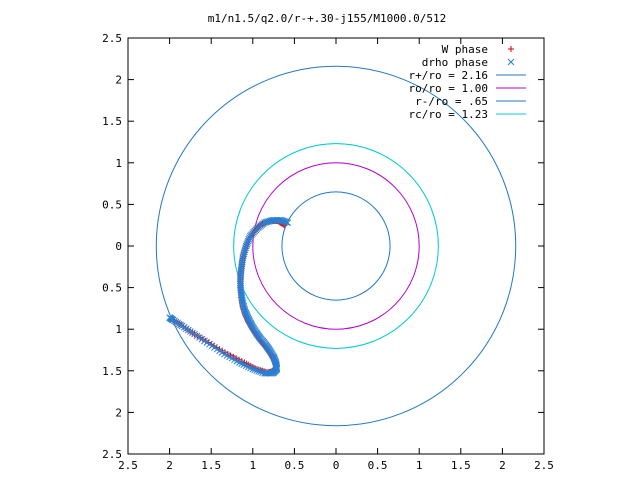 The image size is (640, 480). What do you see at coordinates (118, 246) in the screenshot?
I see `y-tick-label: 0` at bounding box center [118, 246].